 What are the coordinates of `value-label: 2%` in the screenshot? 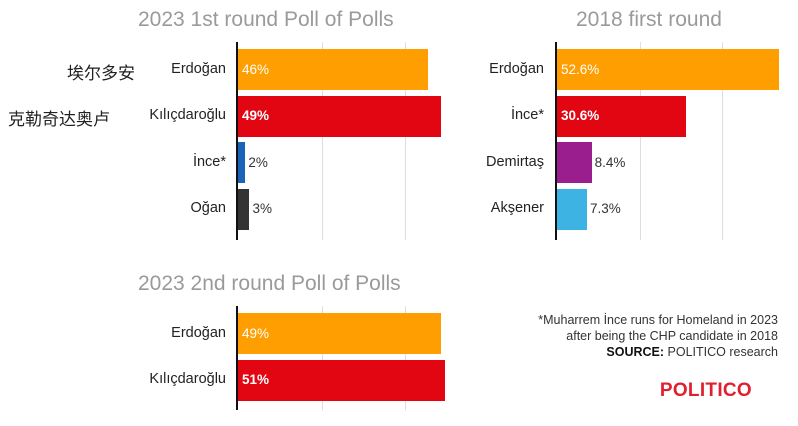 It's located at (258, 162).